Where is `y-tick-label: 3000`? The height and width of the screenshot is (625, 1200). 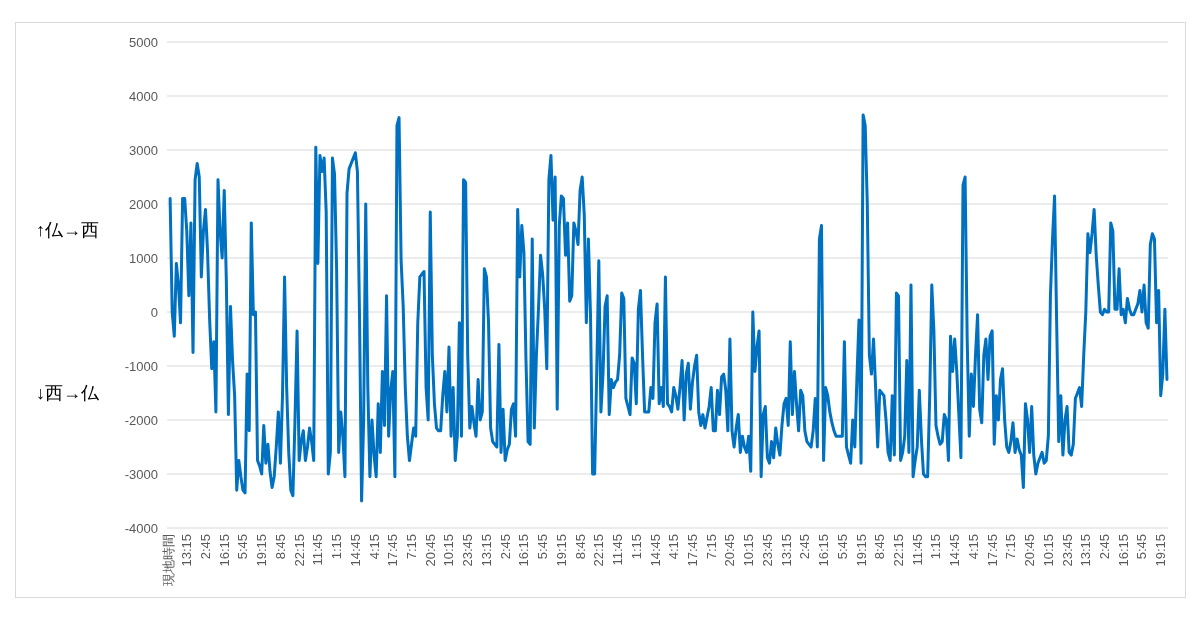 y-tick-label: 3000 is located at coordinates (143, 150).